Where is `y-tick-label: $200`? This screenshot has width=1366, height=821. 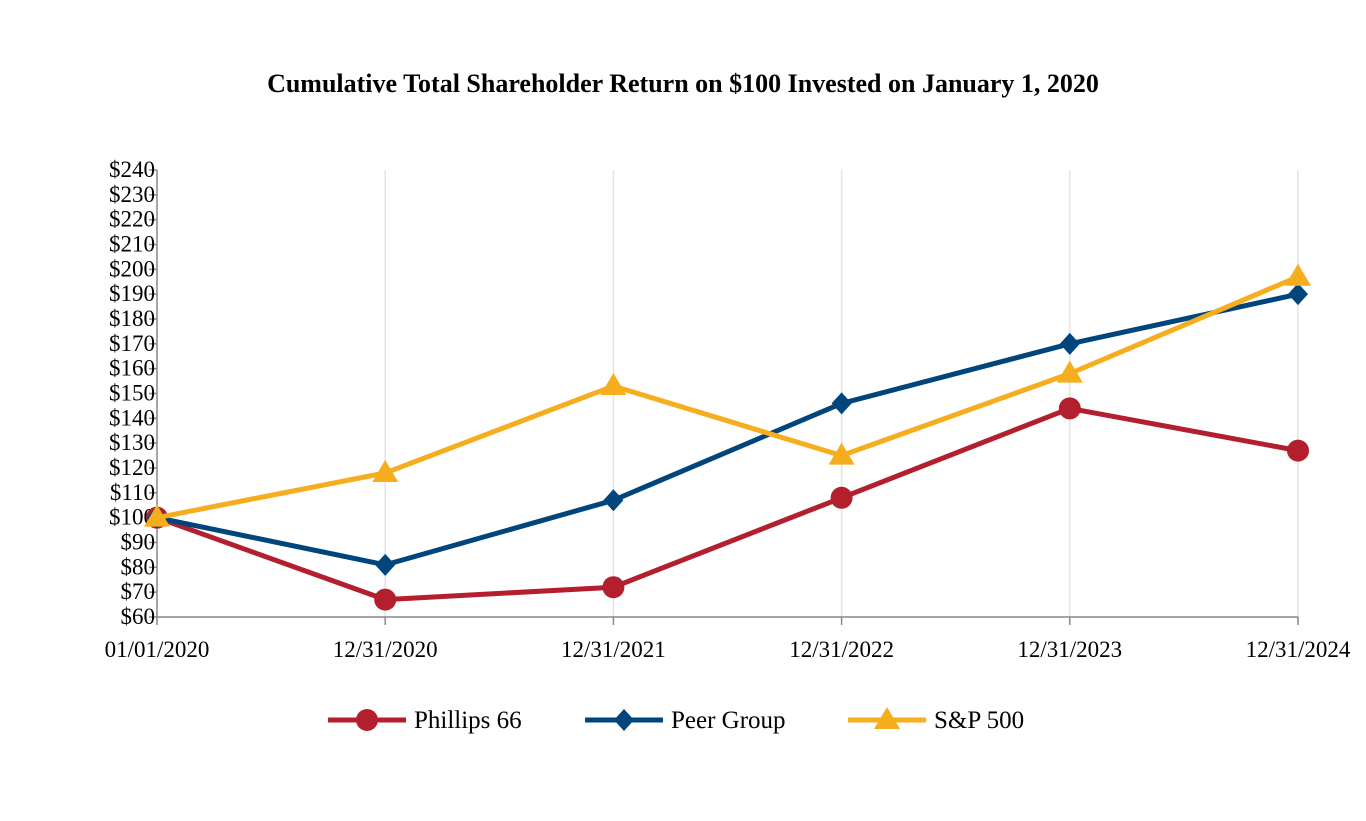
y-tick-label: $200 is located at coordinates (132, 268).